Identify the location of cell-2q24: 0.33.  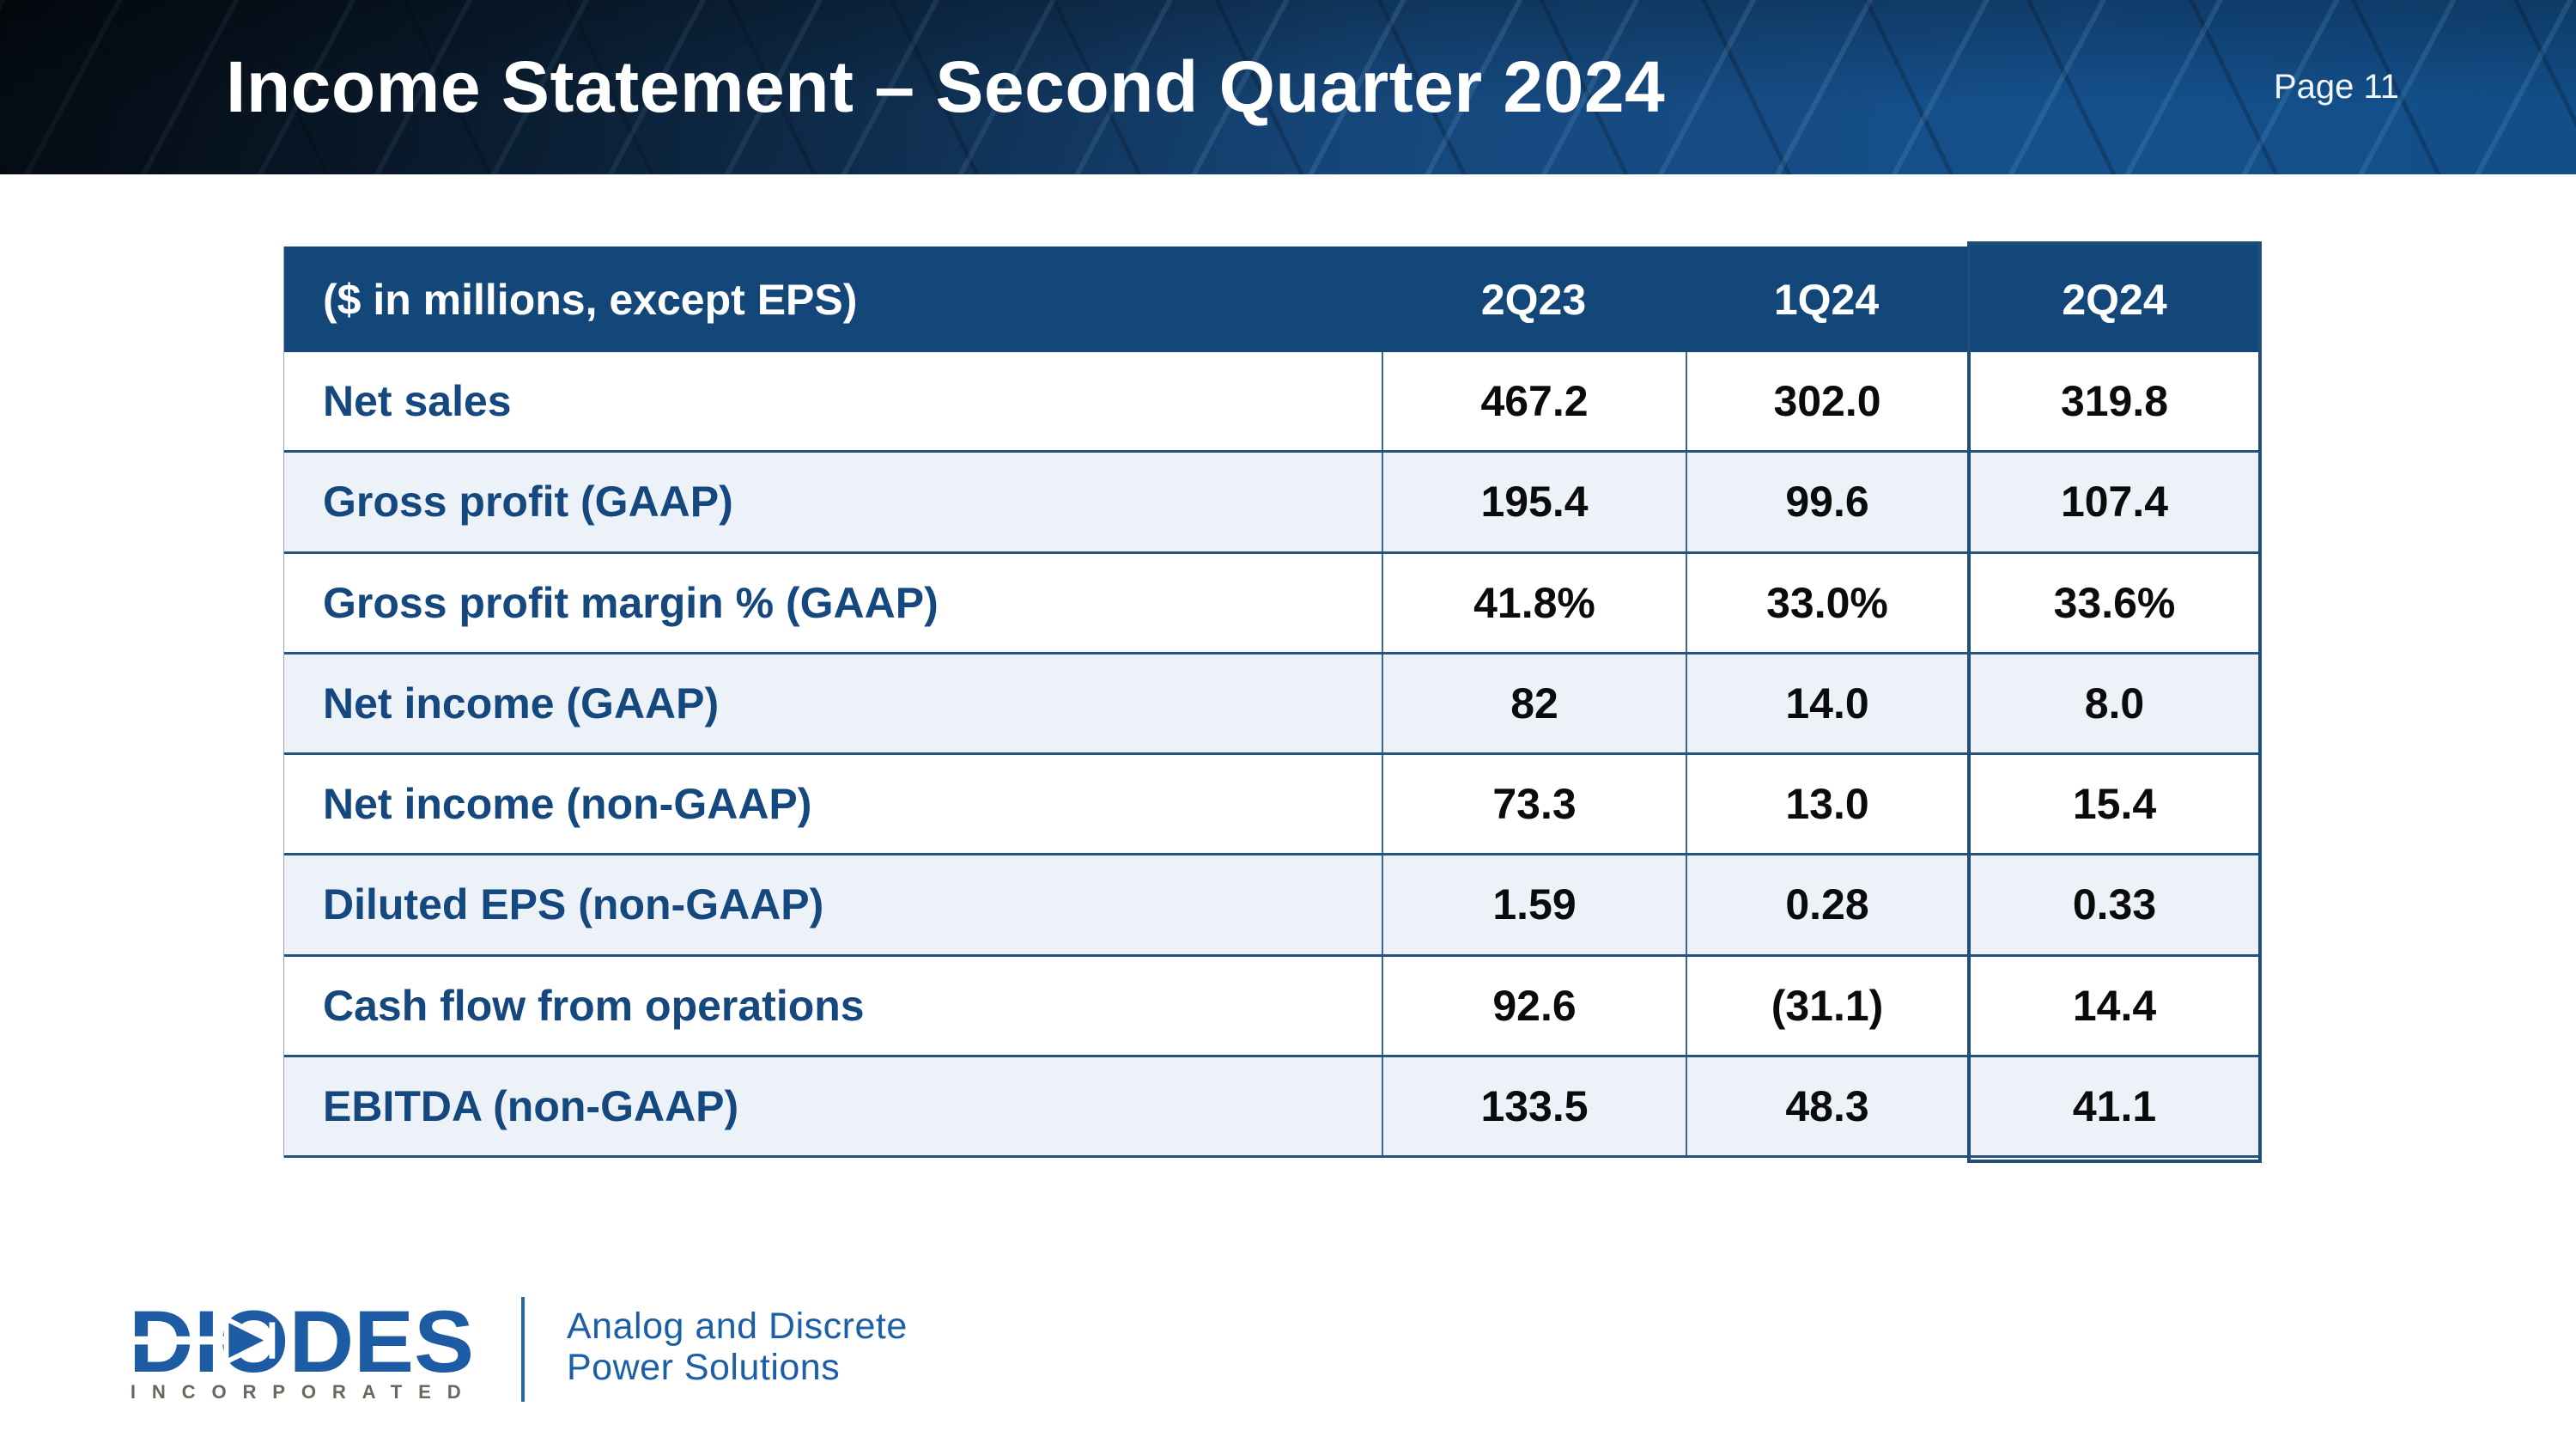
(2114, 905).